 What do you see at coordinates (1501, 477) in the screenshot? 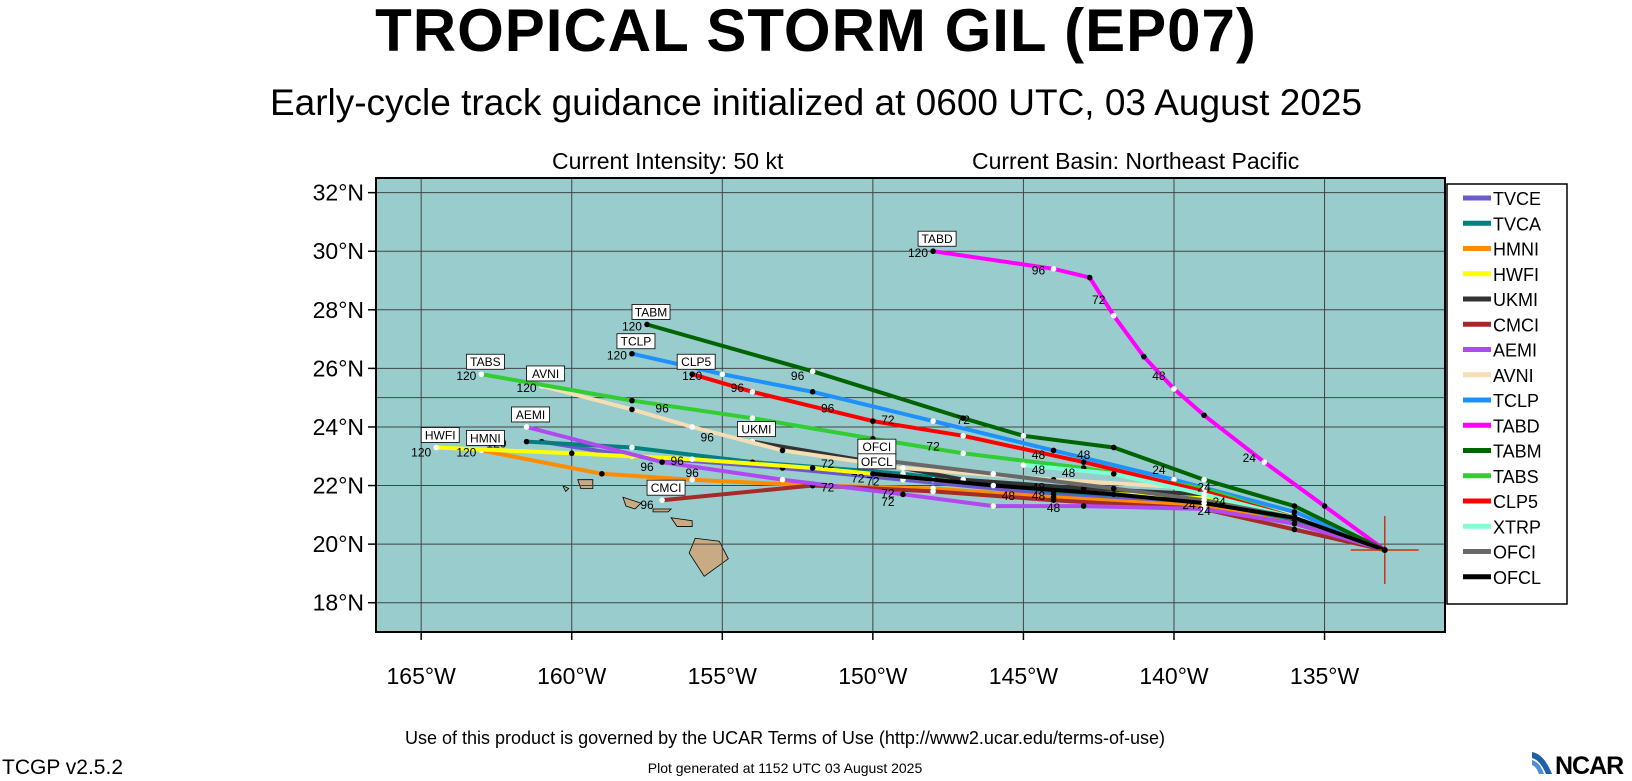
I see `legend-item-tabs: TABS` at bounding box center [1501, 477].